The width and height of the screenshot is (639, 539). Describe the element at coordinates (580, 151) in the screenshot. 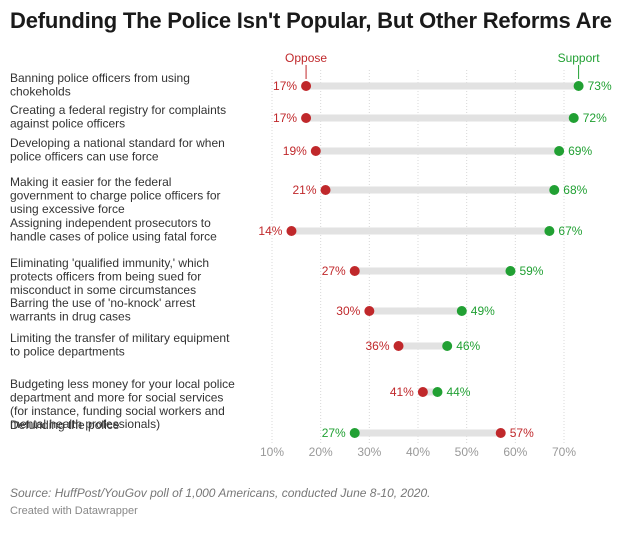

I see `support-value-label: 69%` at that location.